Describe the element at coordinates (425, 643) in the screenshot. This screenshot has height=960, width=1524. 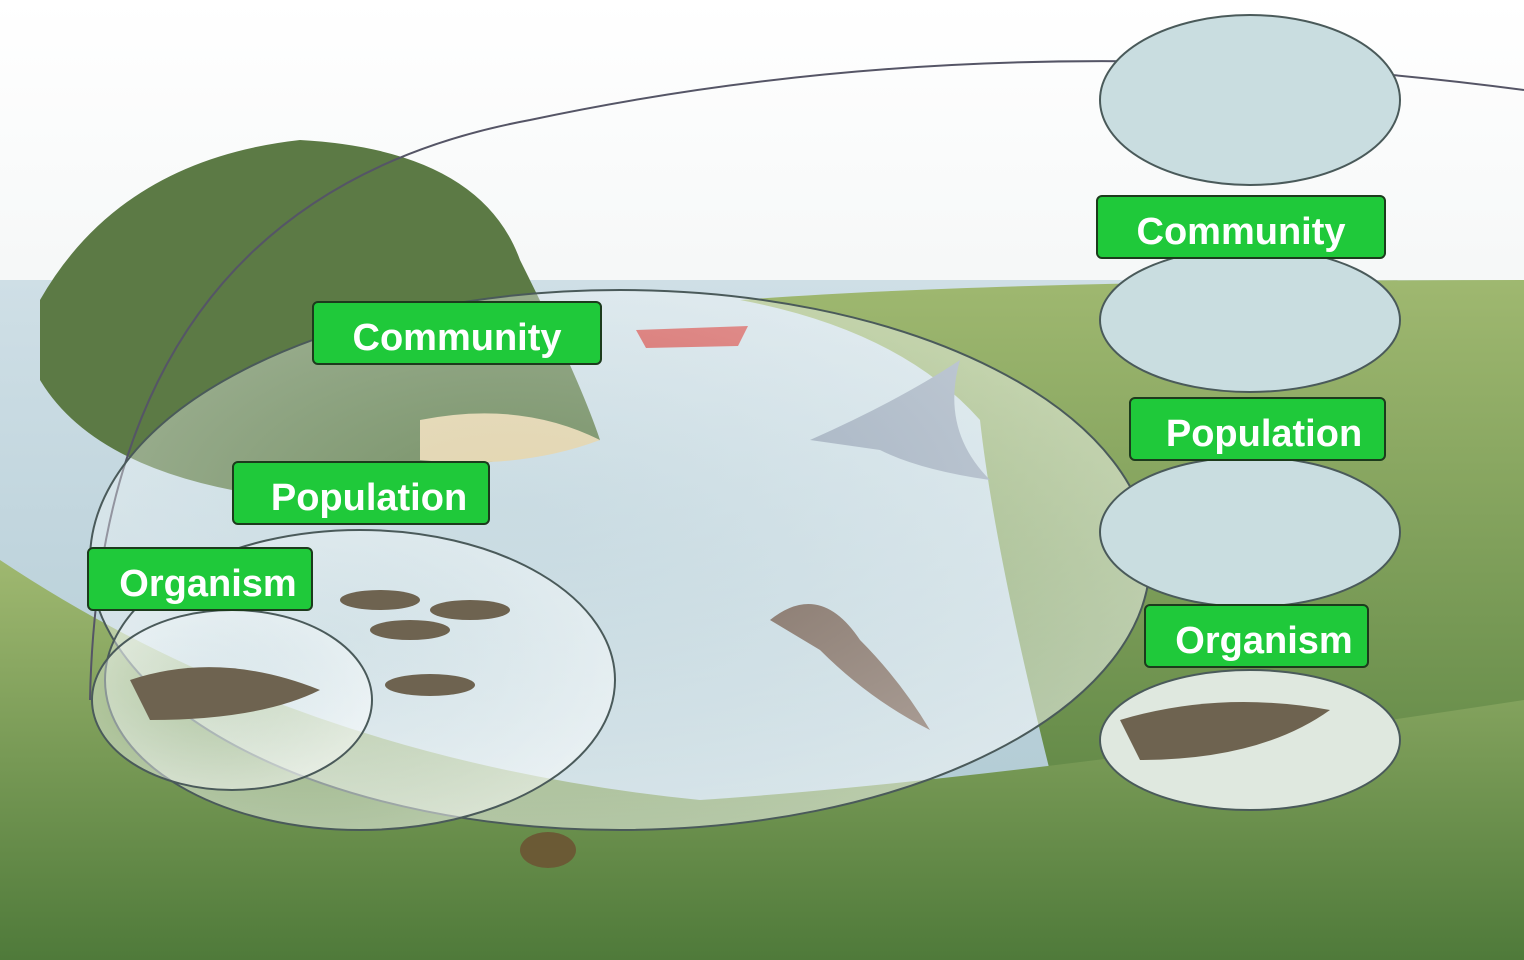
I see `alligator-group` at that location.